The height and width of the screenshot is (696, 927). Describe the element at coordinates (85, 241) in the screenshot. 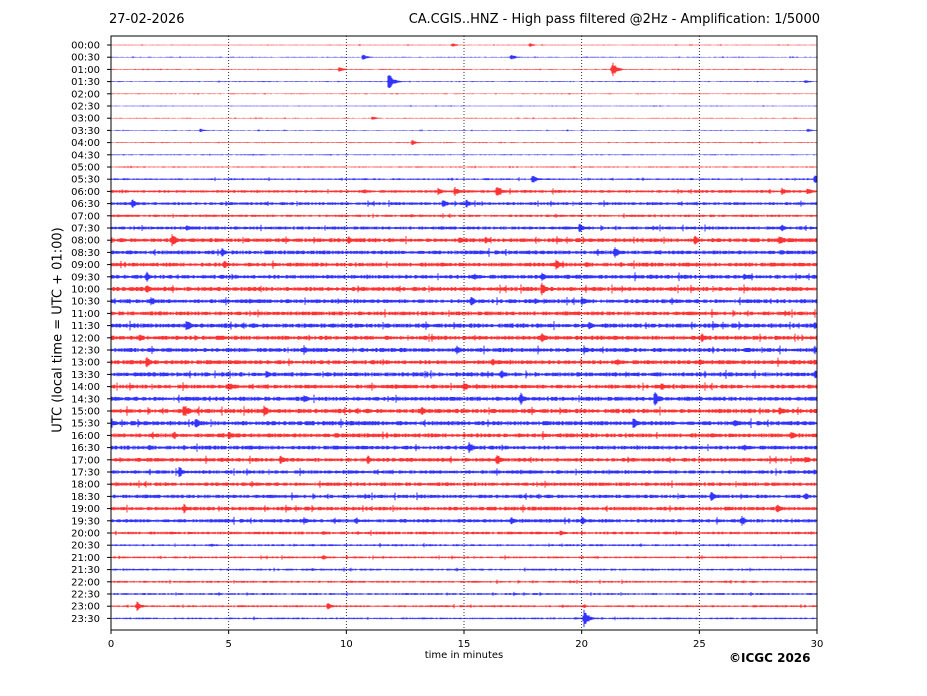

I see `row-label: 08:00` at that location.